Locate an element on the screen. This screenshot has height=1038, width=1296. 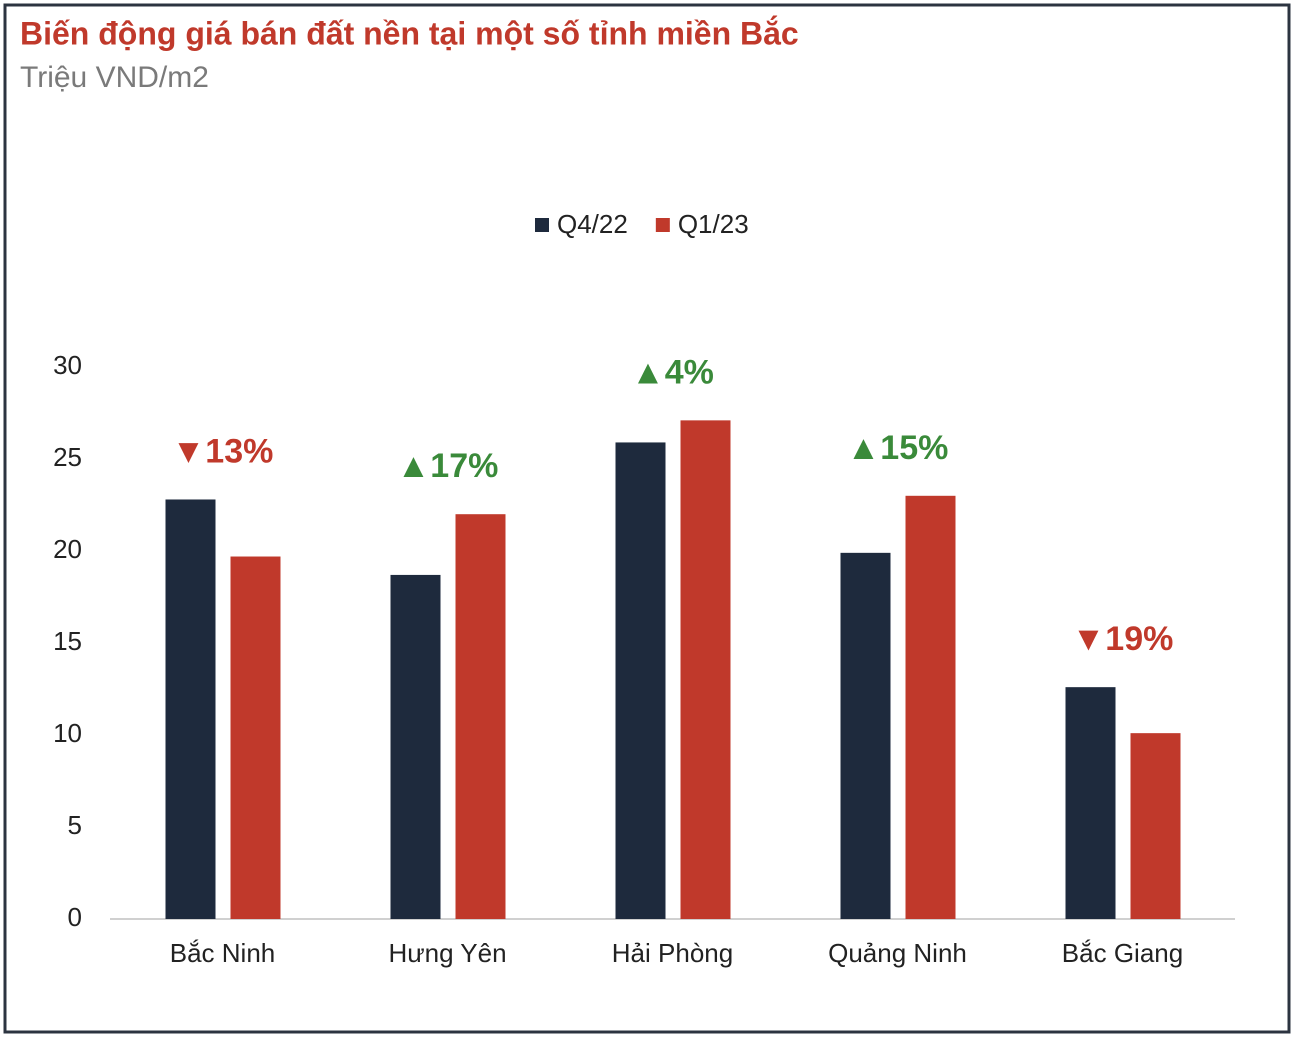
y-tick-label: 10 is located at coordinates (67, 733).